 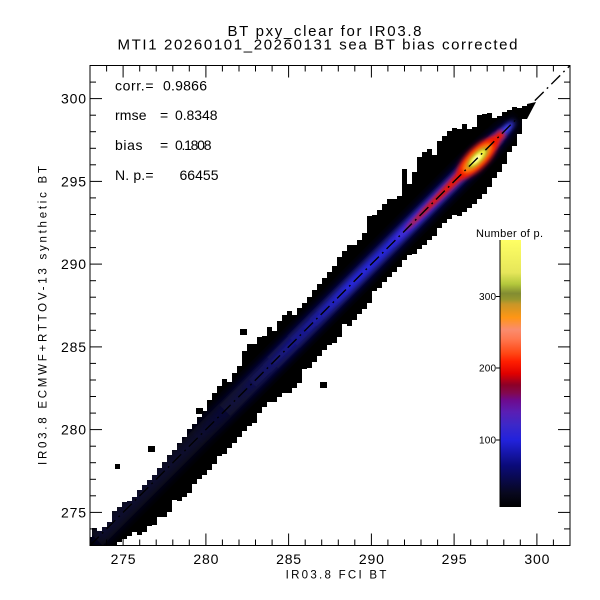 What do you see at coordinates (487, 441) in the screenshot?
I see `svg-text: 100` at bounding box center [487, 441].